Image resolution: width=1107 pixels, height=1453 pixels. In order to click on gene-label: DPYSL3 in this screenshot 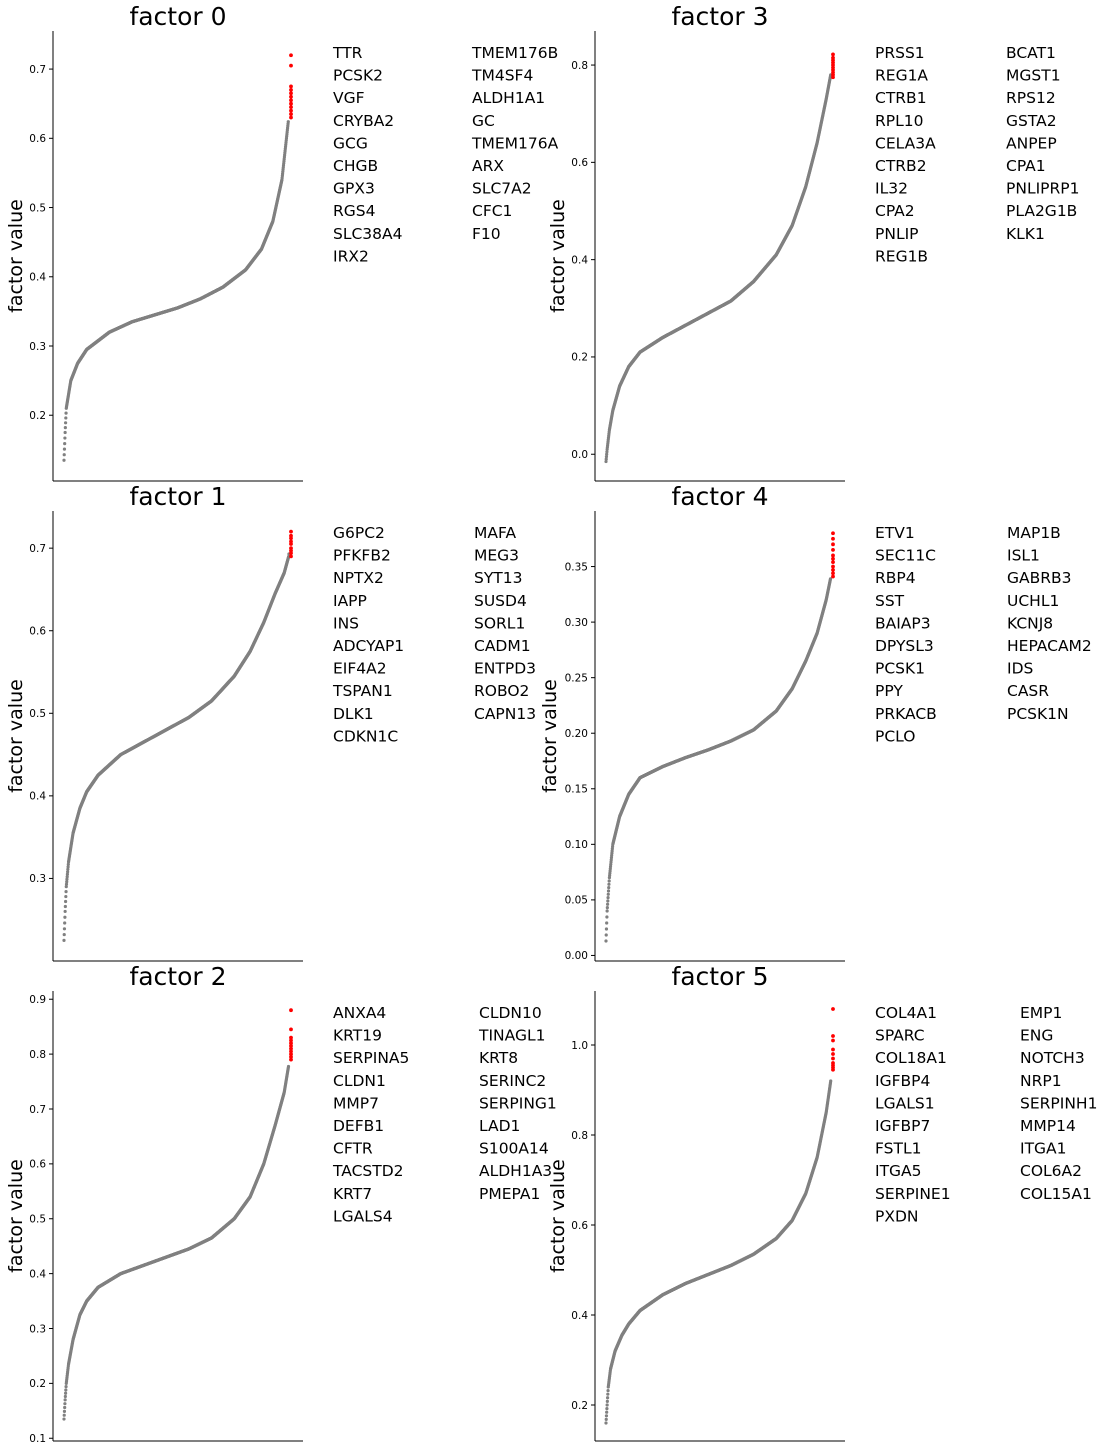, I will do `click(904, 646)`.